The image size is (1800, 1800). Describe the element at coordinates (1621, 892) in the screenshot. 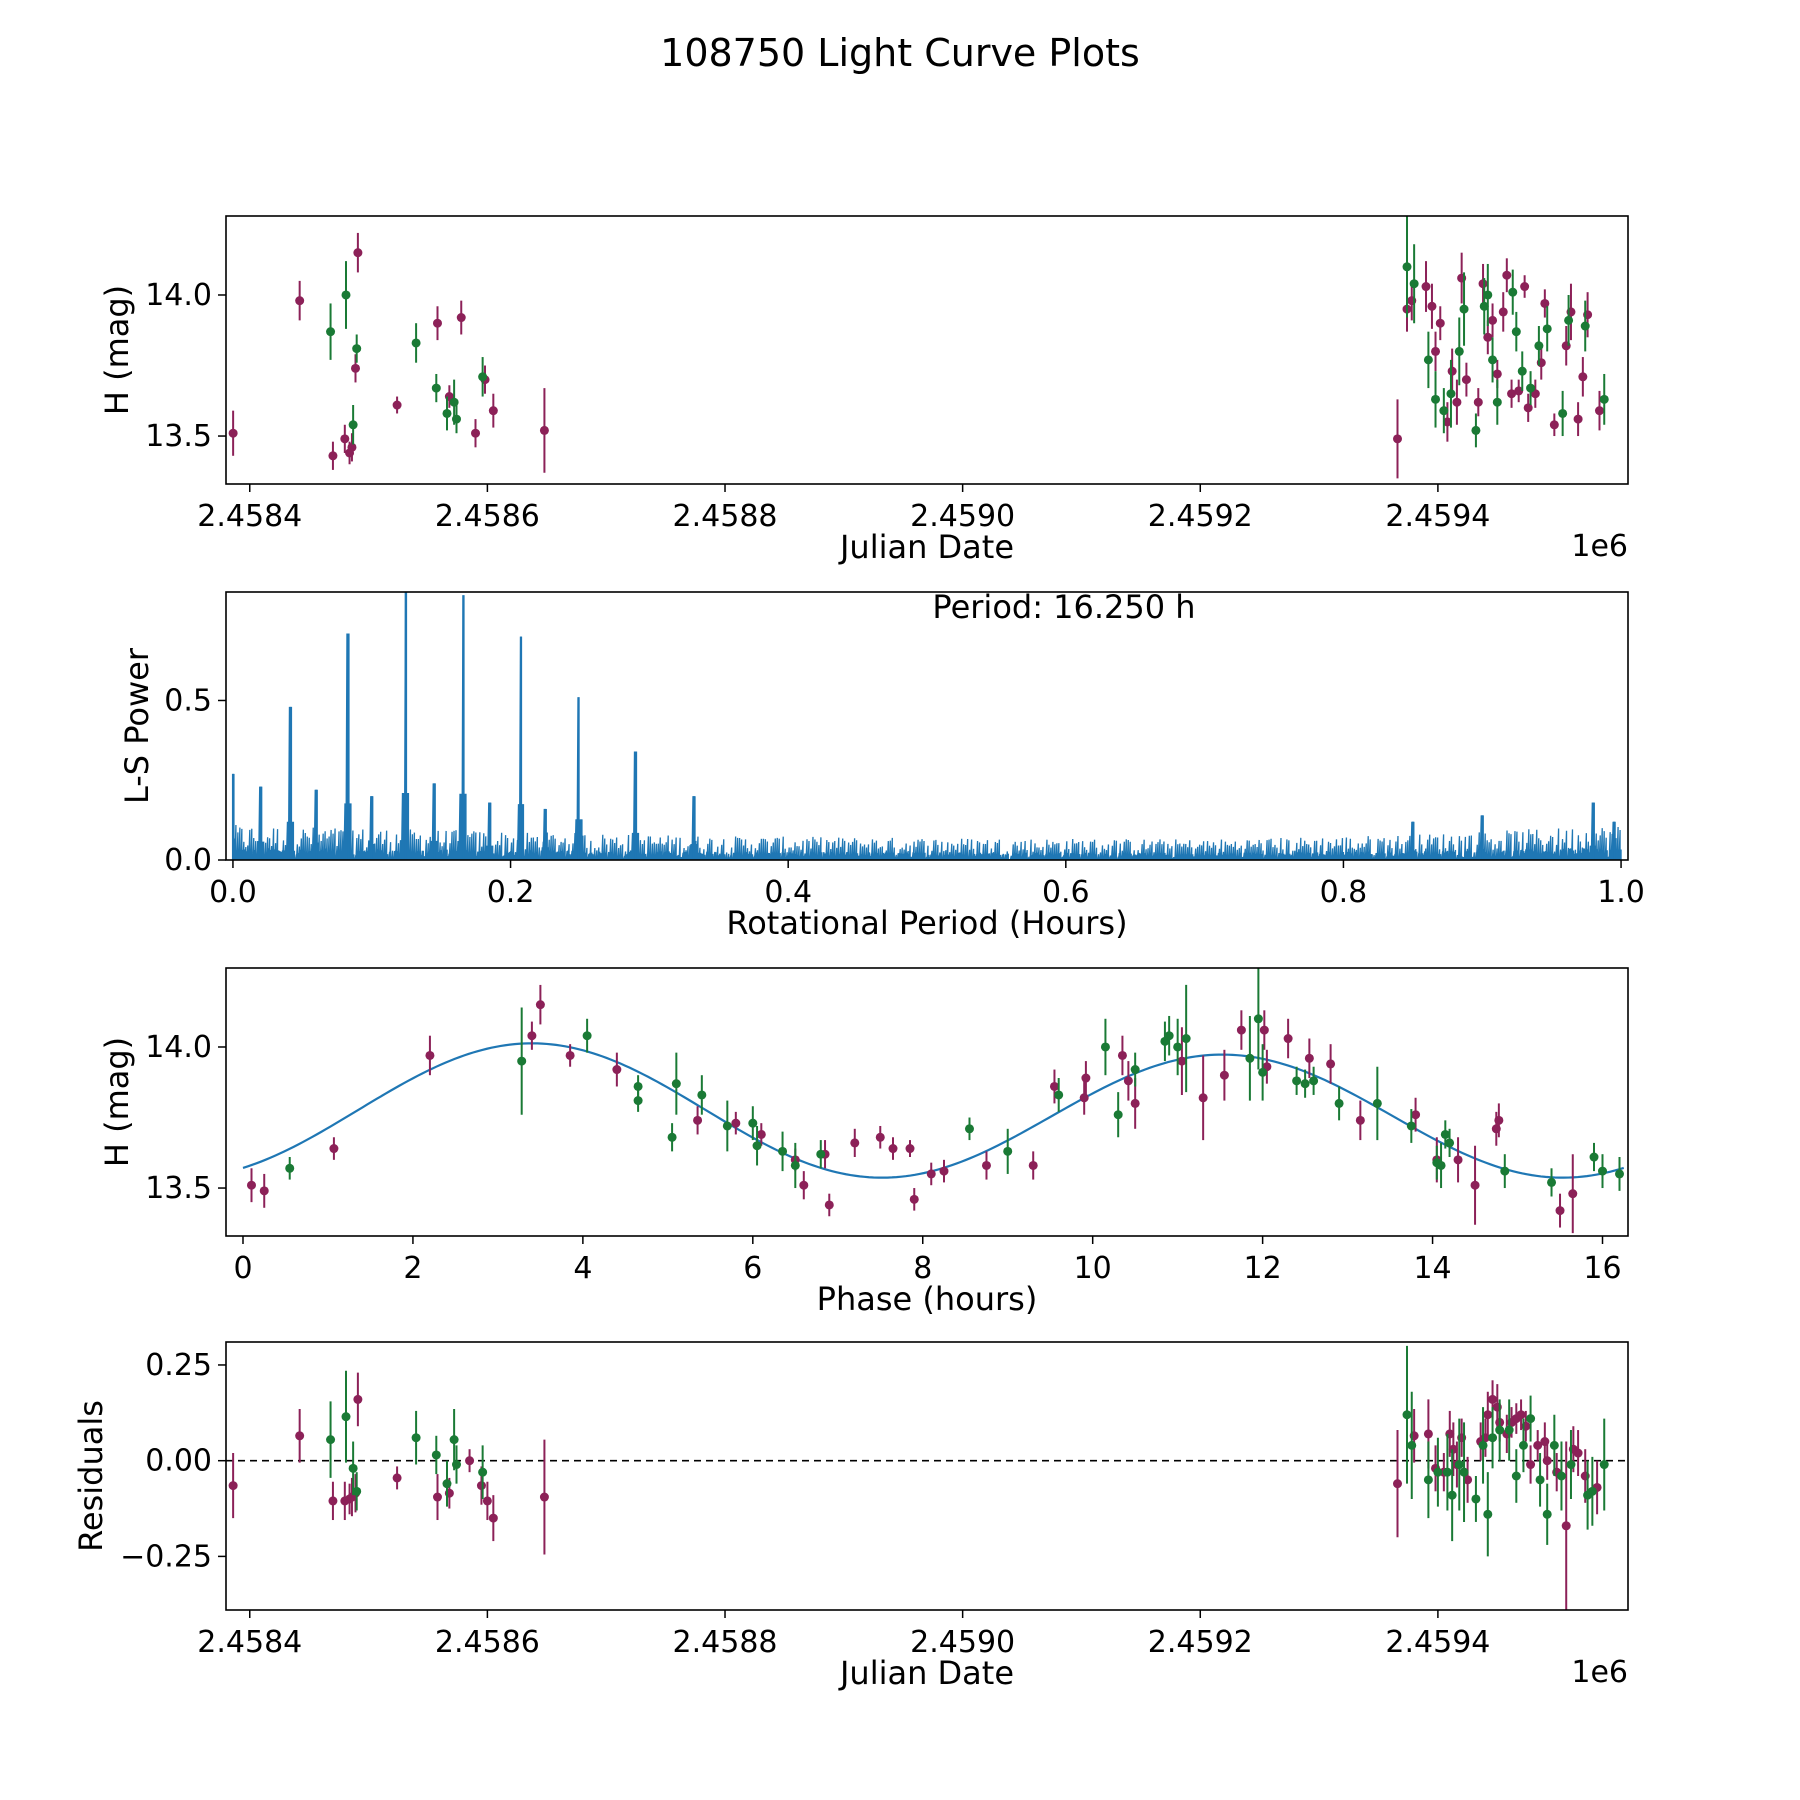

I see `periodogram-x-tick-label: 1.0` at that location.